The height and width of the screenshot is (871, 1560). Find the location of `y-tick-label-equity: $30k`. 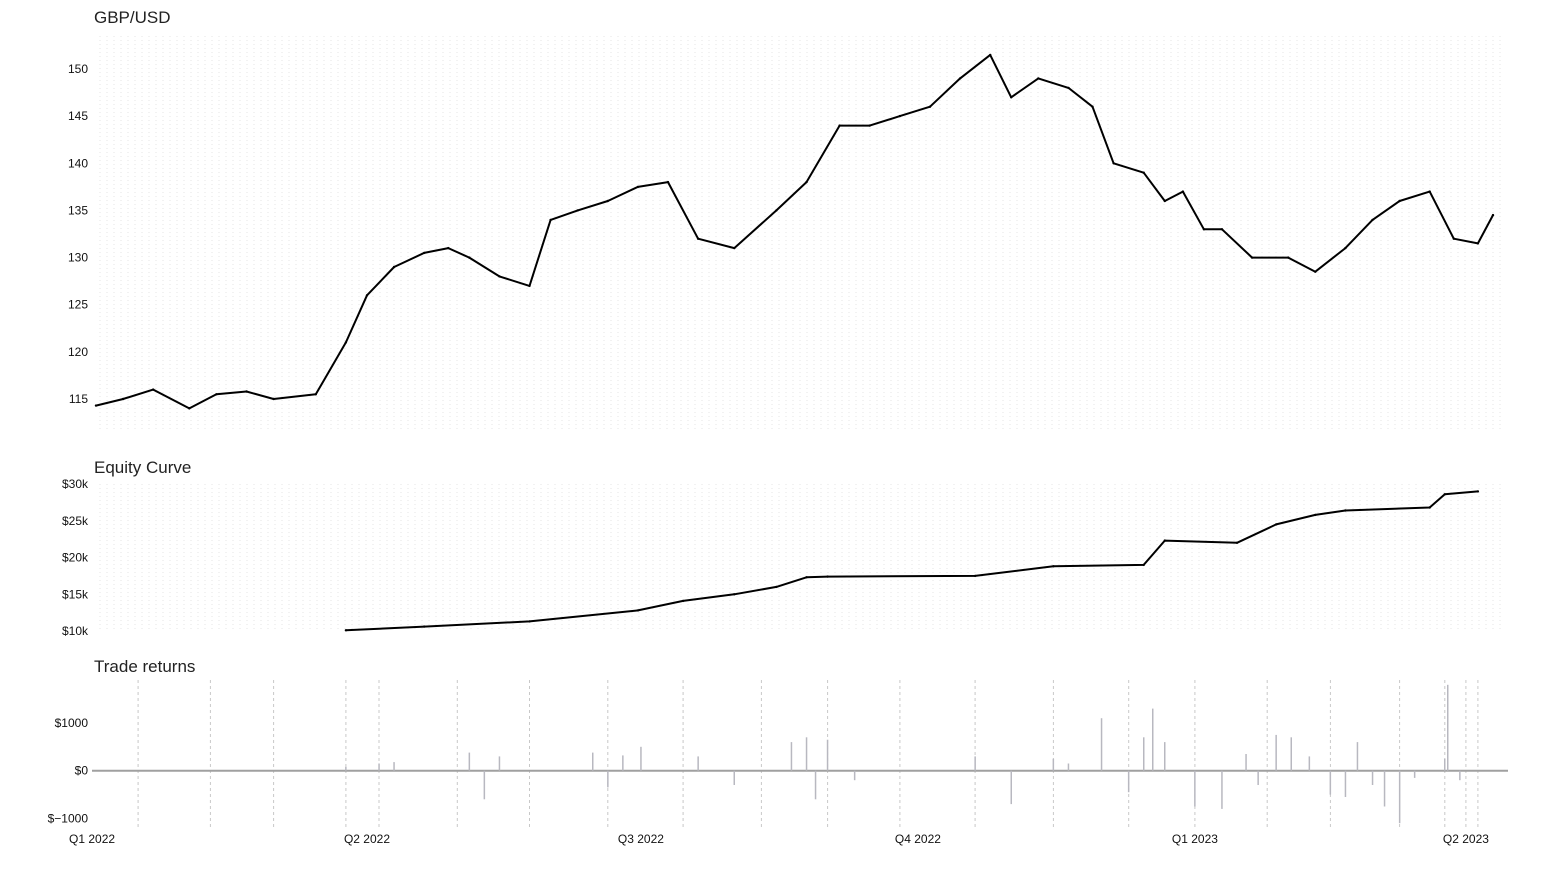

y-tick-label-equity: $30k is located at coordinates (75, 484).